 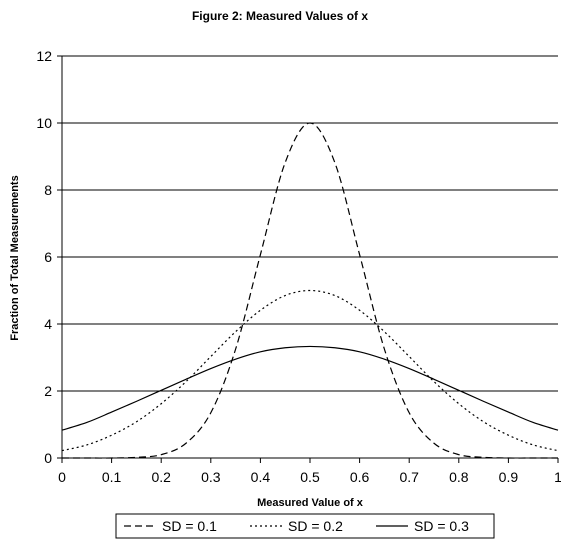 What do you see at coordinates (112, 477) in the screenshot?
I see `x-tick-label-1: 0.1` at bounding box center [112, 477].